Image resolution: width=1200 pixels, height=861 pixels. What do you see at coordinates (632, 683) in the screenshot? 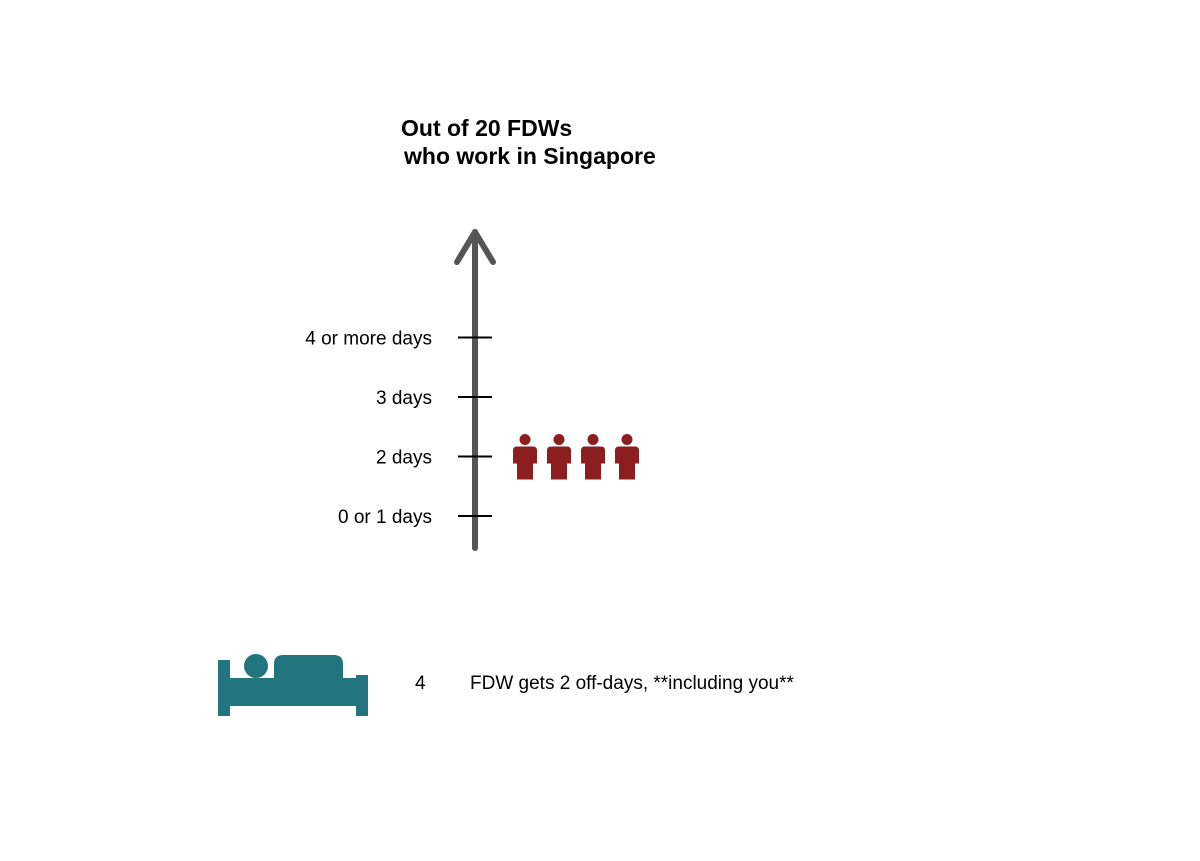
I see `caption-text: FDW gets 2 off-days, **including you**` at bounding box center [632, 683].